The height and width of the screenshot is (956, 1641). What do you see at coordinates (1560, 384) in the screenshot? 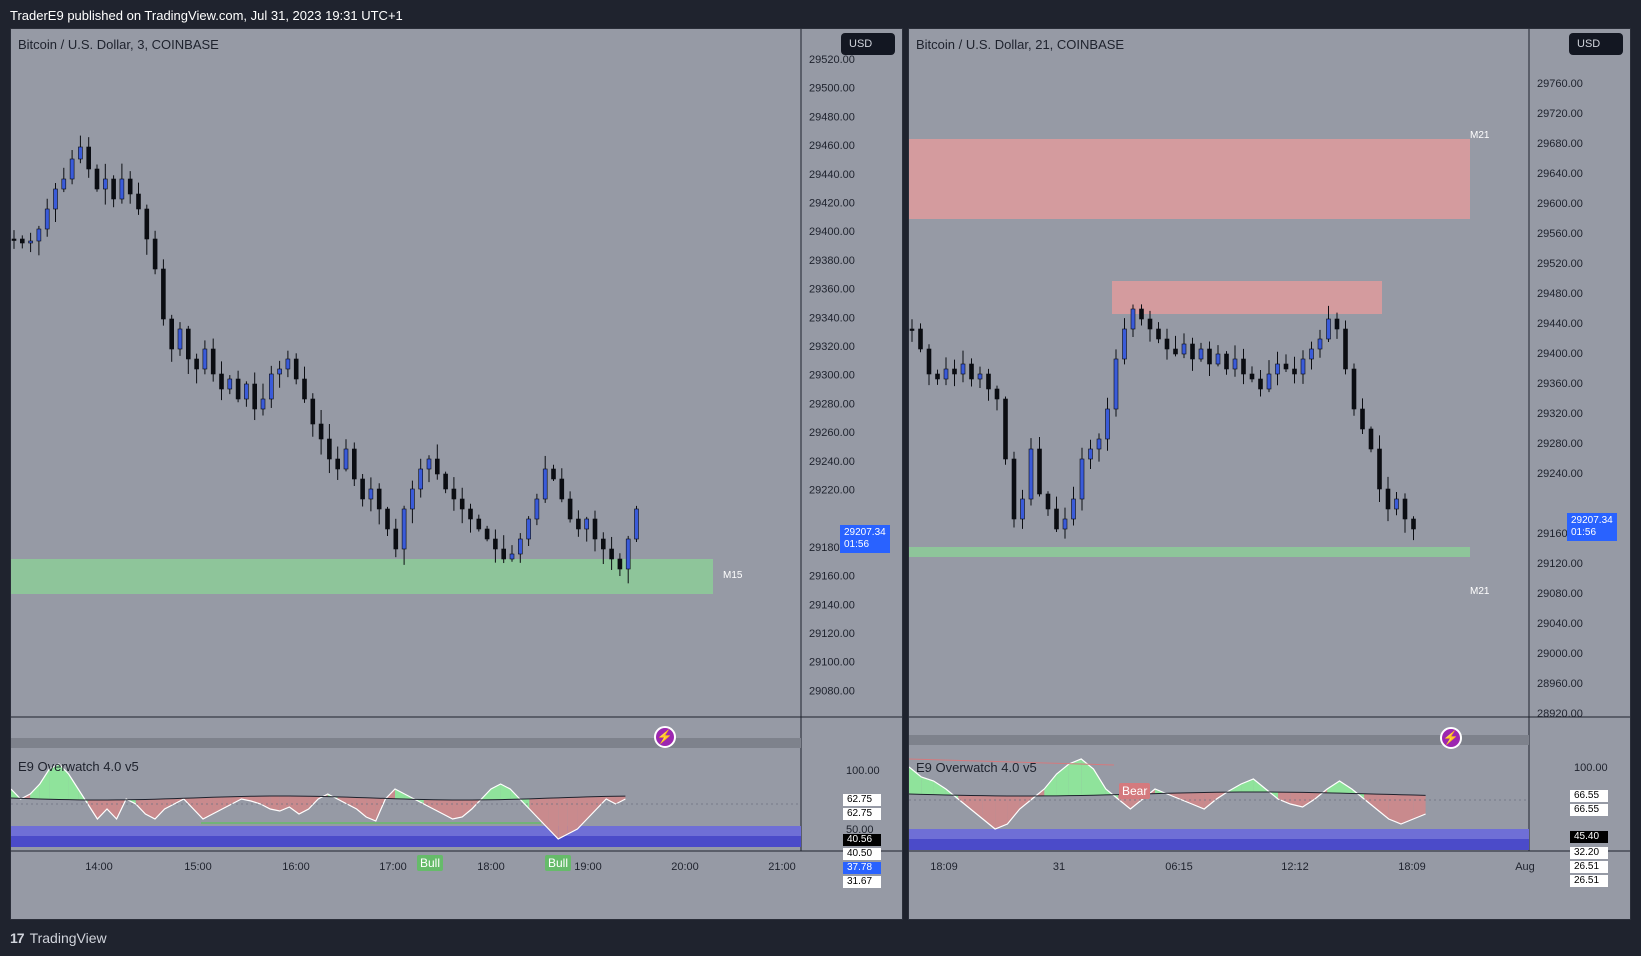
I see `price-tick-label: 29360.00` at bounding box center [1560, 384].